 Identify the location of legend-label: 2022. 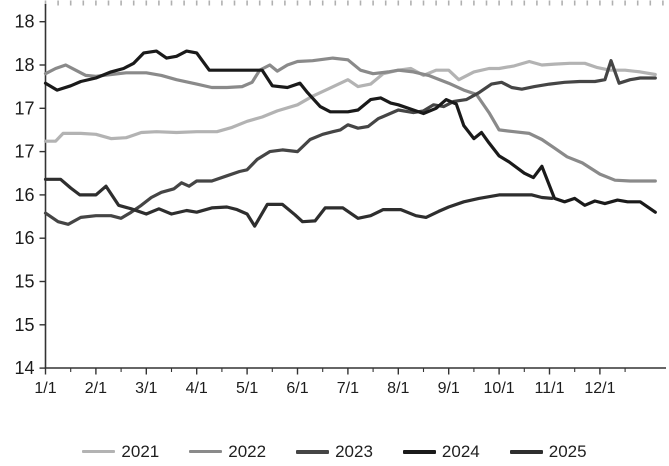
(247, 451).